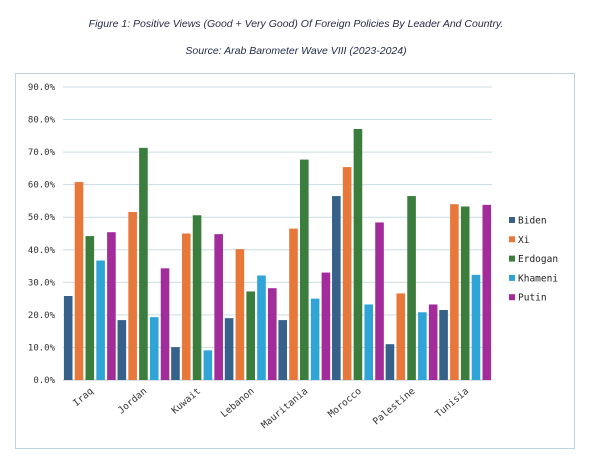  What do you see at coordinates (208, 365) in the screenshot?
I see `bar-khameni-kuwait` at bounding box center [208, 365].